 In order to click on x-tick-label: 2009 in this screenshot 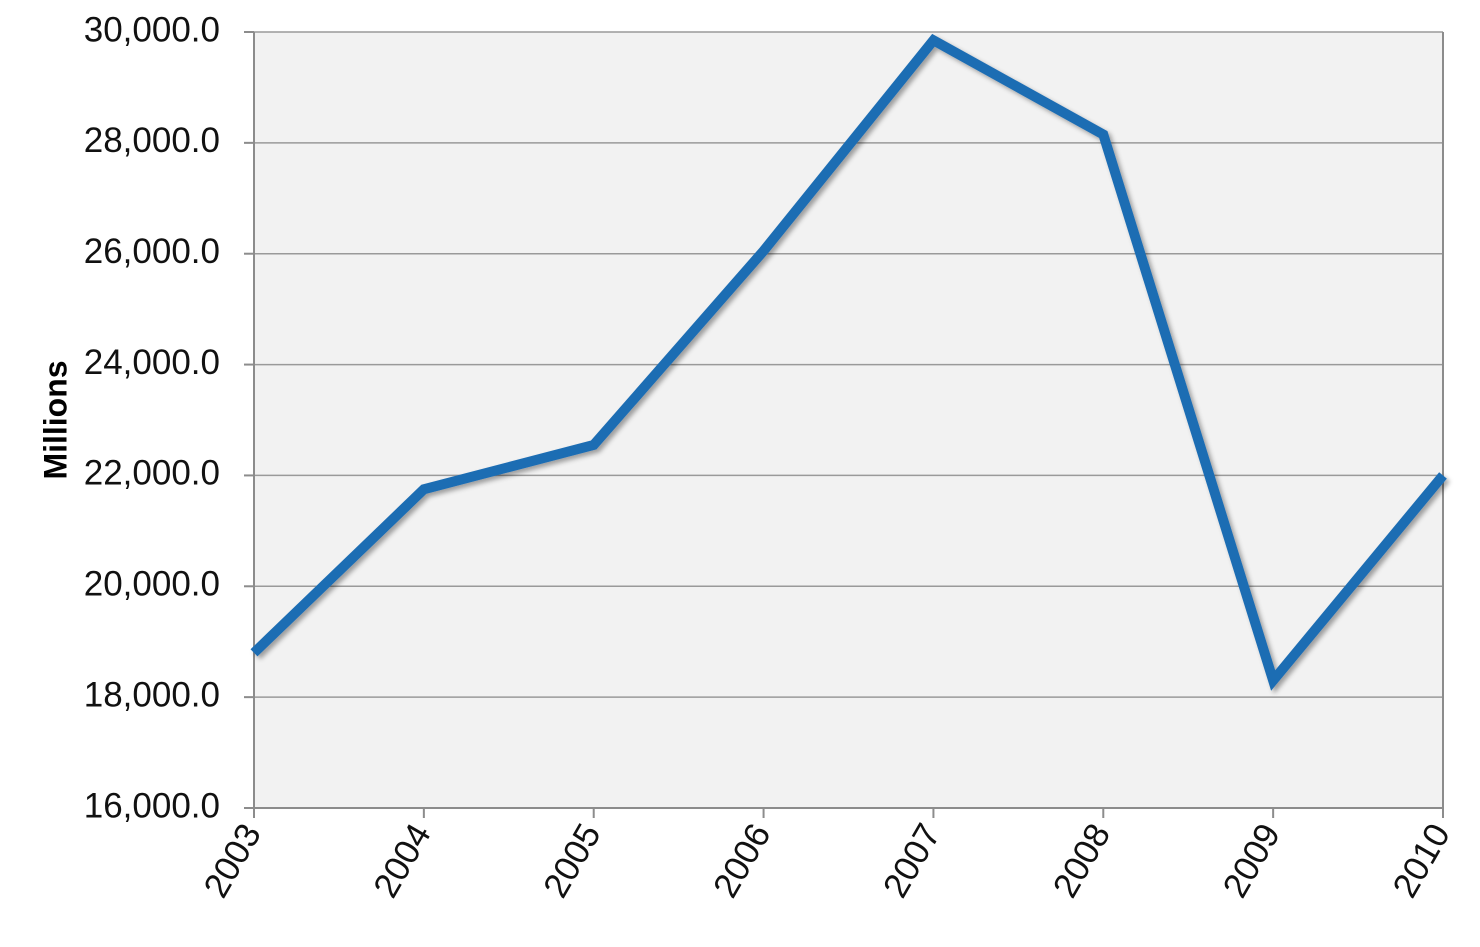, I will do `click(1251, 860)`.